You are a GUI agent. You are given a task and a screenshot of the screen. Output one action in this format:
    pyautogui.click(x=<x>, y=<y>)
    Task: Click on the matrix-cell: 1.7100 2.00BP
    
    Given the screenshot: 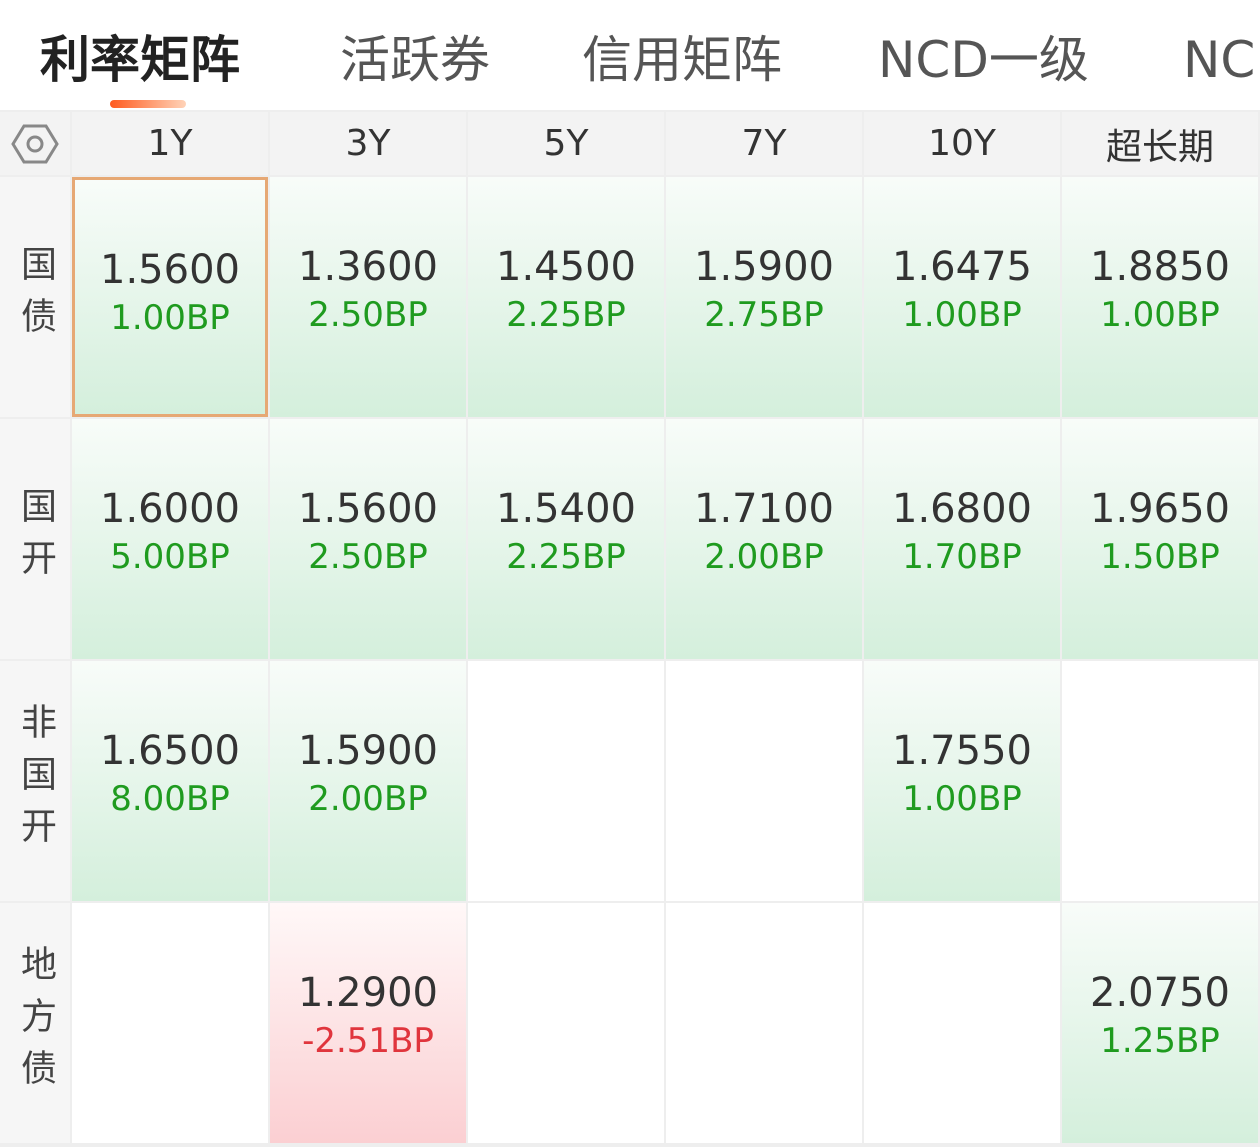 What is the action you would take?
    pyautogui.click(x=764, y=539)
    